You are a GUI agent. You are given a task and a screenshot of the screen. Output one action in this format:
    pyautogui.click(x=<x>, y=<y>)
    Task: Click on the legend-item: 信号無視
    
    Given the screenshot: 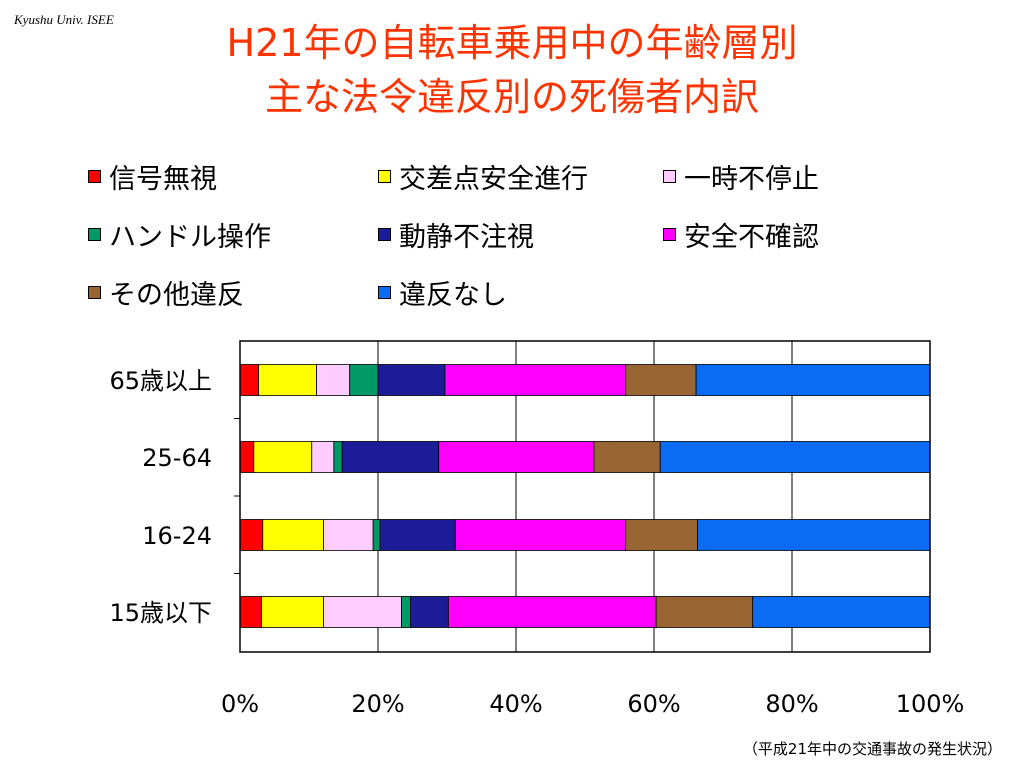 What is the action you would take?
    pyautogui.click(x=152, y=176)
    